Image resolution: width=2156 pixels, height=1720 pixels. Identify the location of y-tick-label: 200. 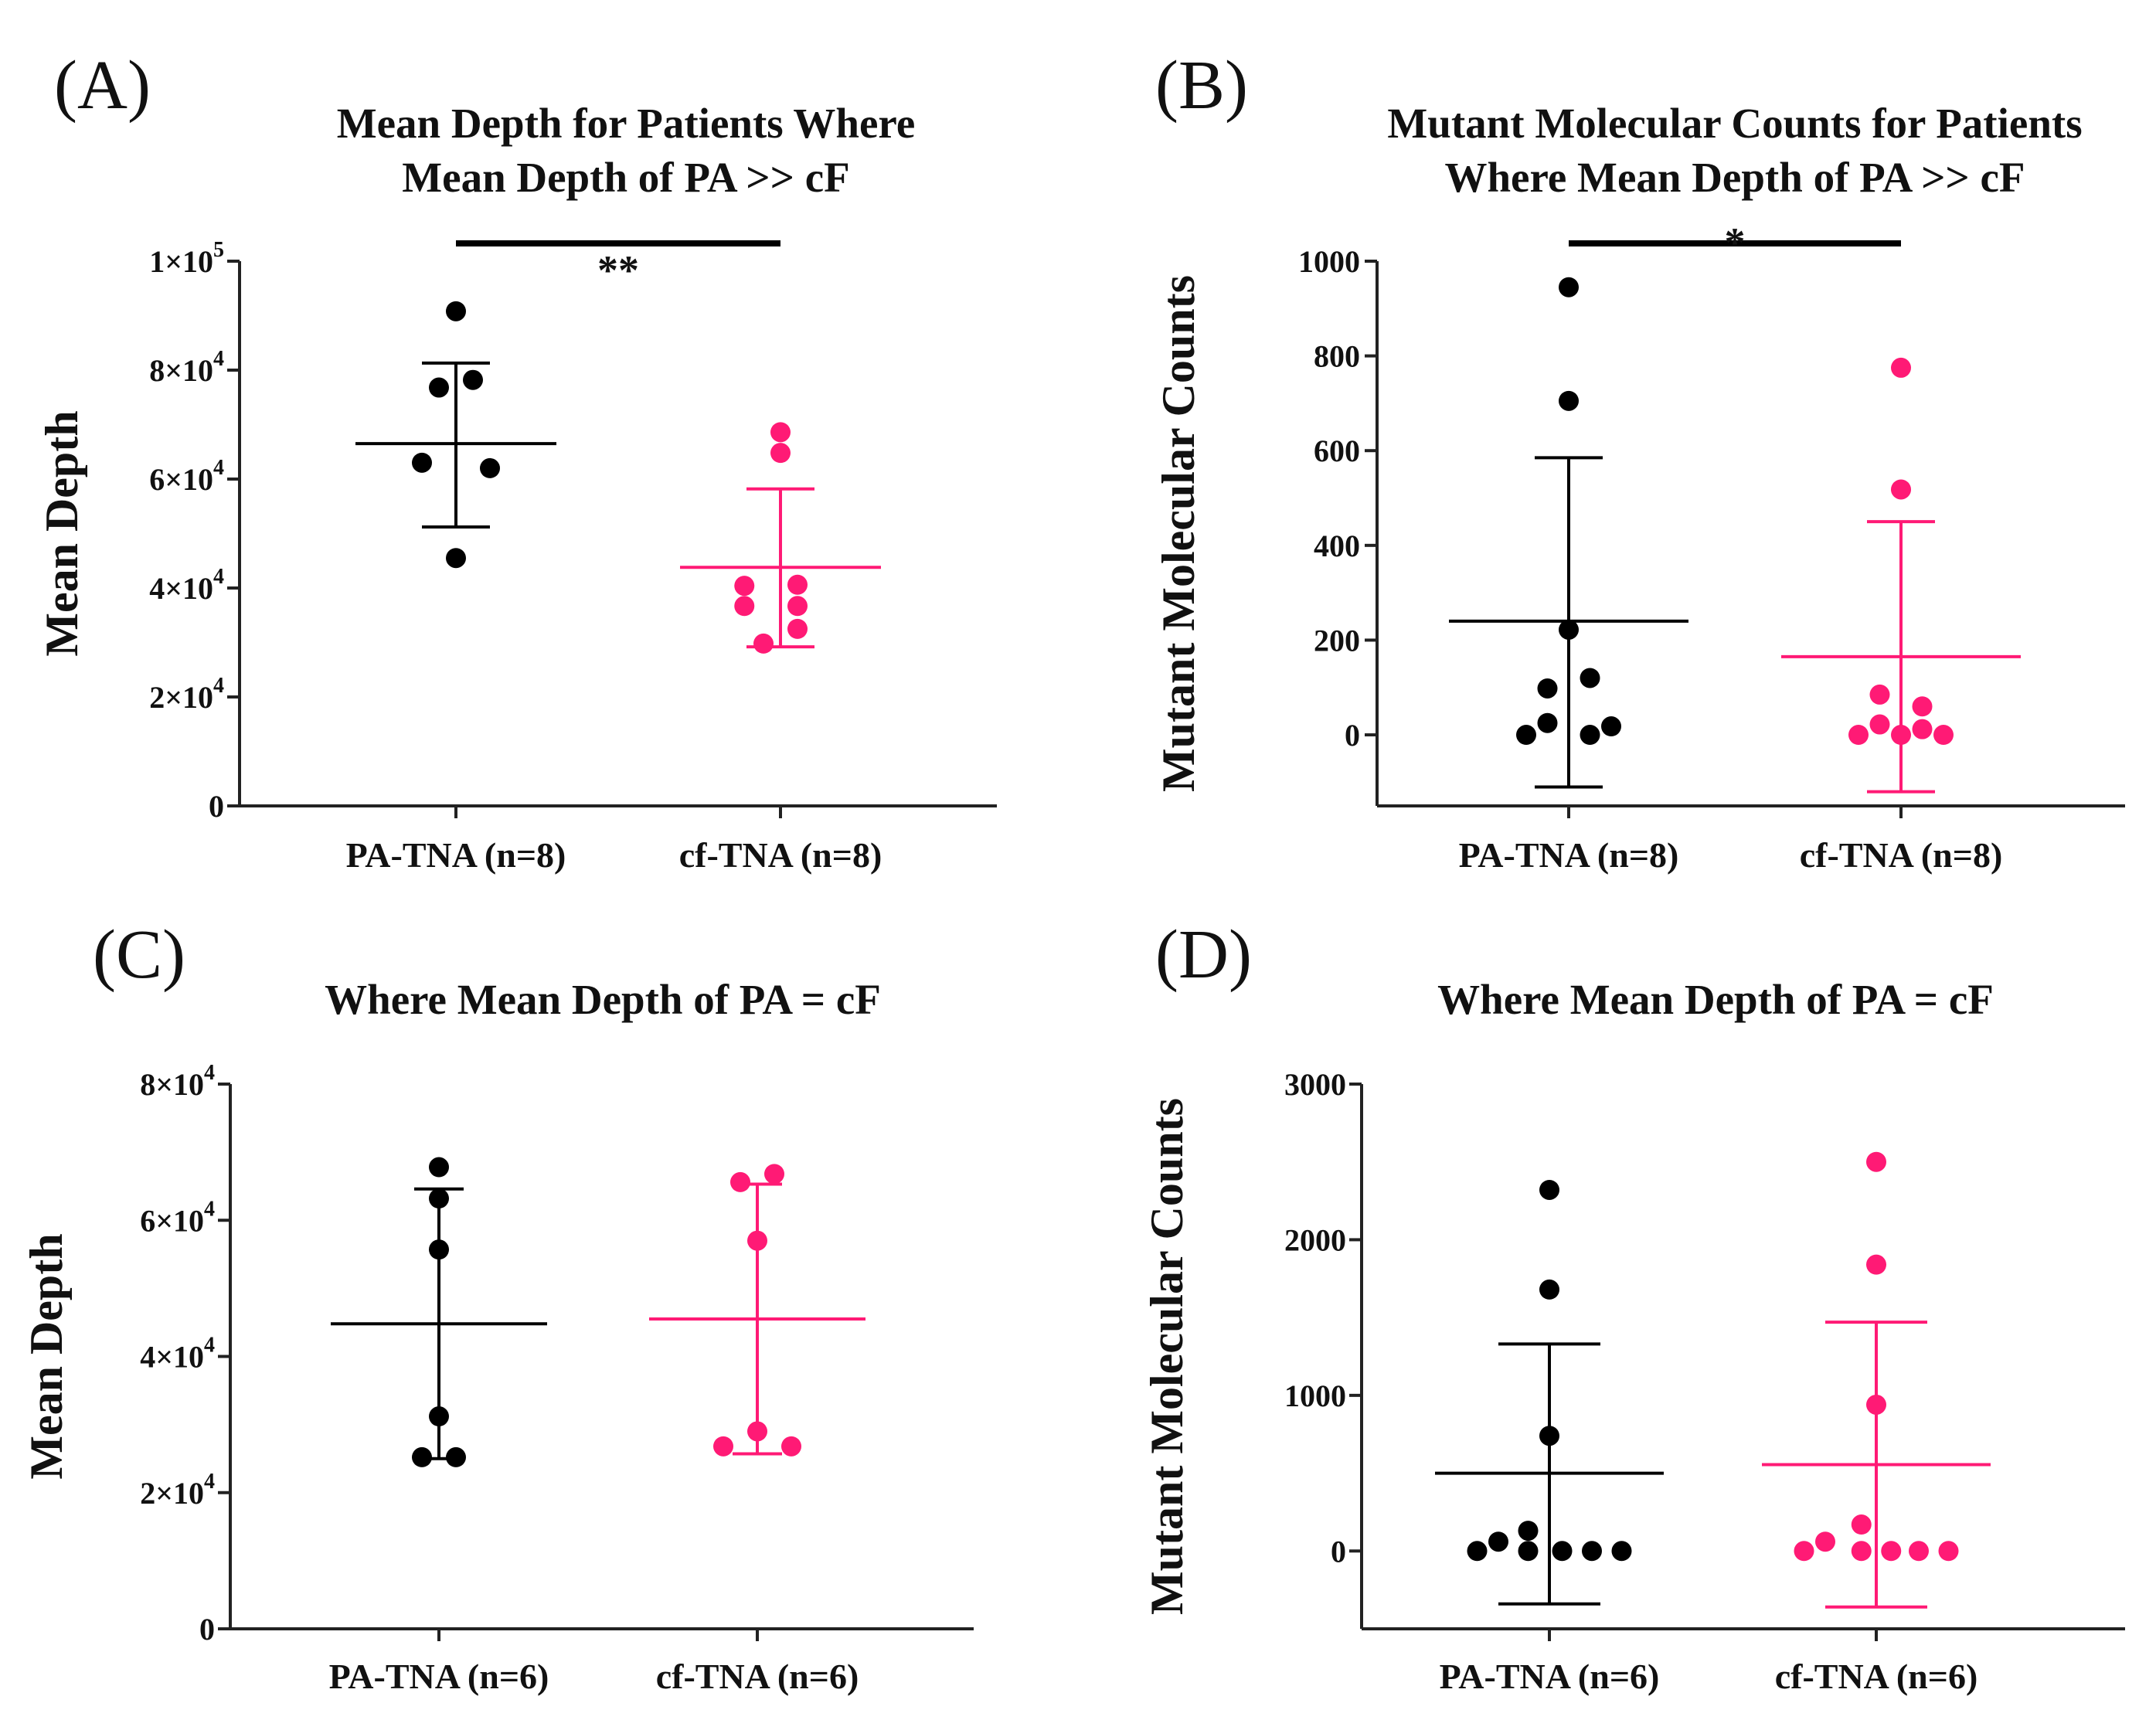
(1337, 641).